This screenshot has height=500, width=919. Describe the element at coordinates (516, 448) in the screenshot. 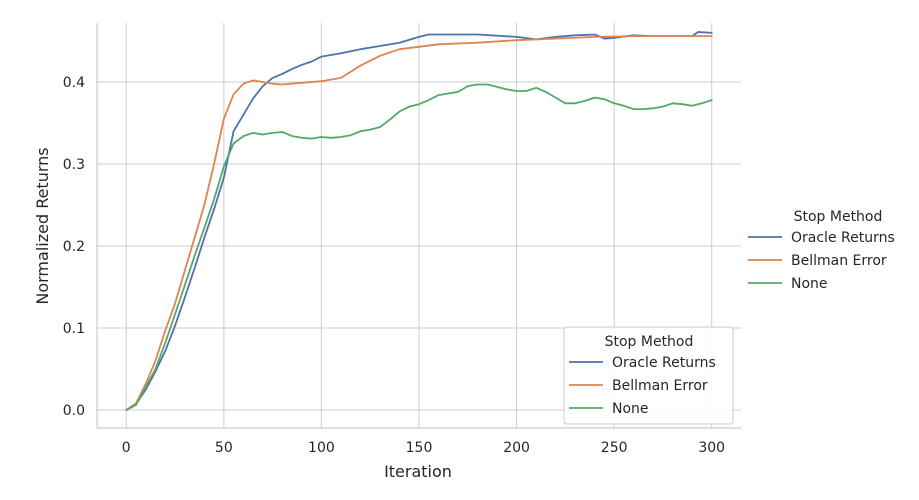

I see `x-tick-label: 200` at that location.